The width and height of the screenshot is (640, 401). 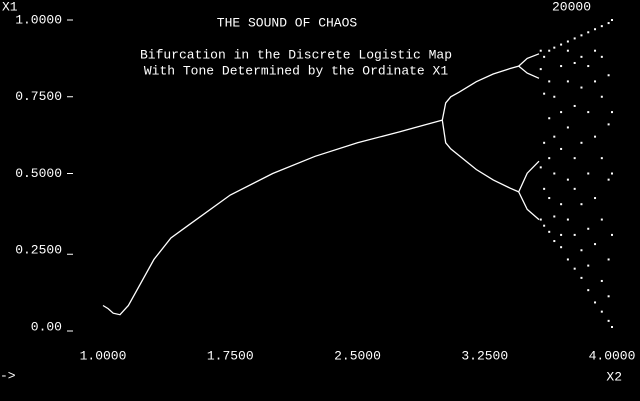 I want to click on chart-subtitle: With Tone Determined by the Ordinate X1, so click(x=296, y=70).